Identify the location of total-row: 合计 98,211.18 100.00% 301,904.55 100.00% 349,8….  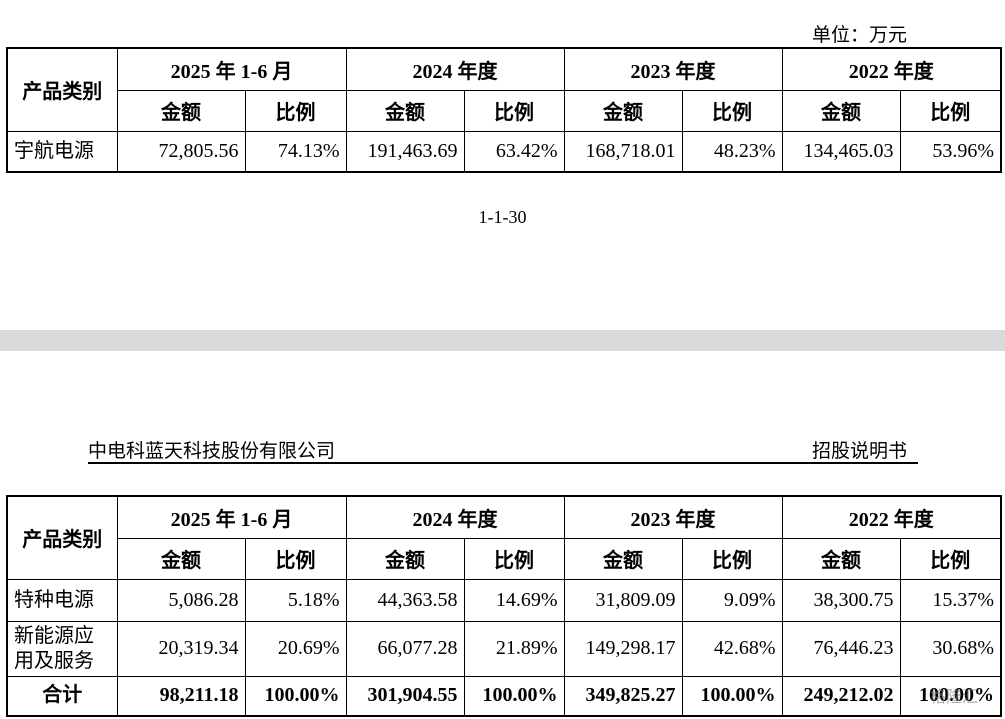
(504, 696).